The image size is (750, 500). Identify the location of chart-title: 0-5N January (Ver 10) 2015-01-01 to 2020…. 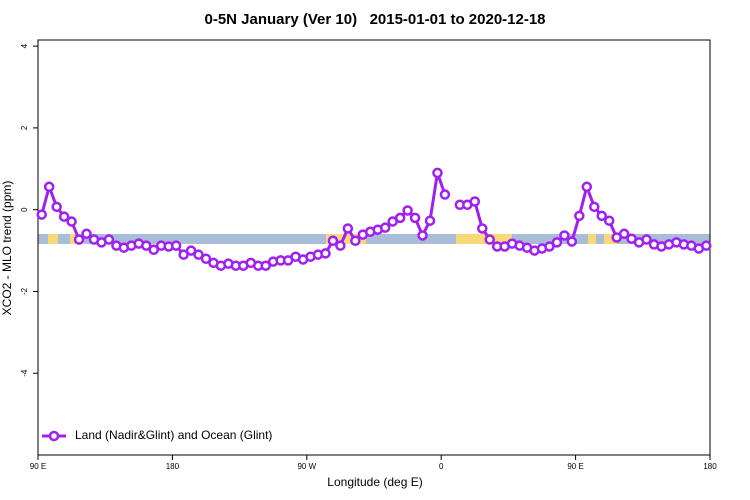
(374, 19).